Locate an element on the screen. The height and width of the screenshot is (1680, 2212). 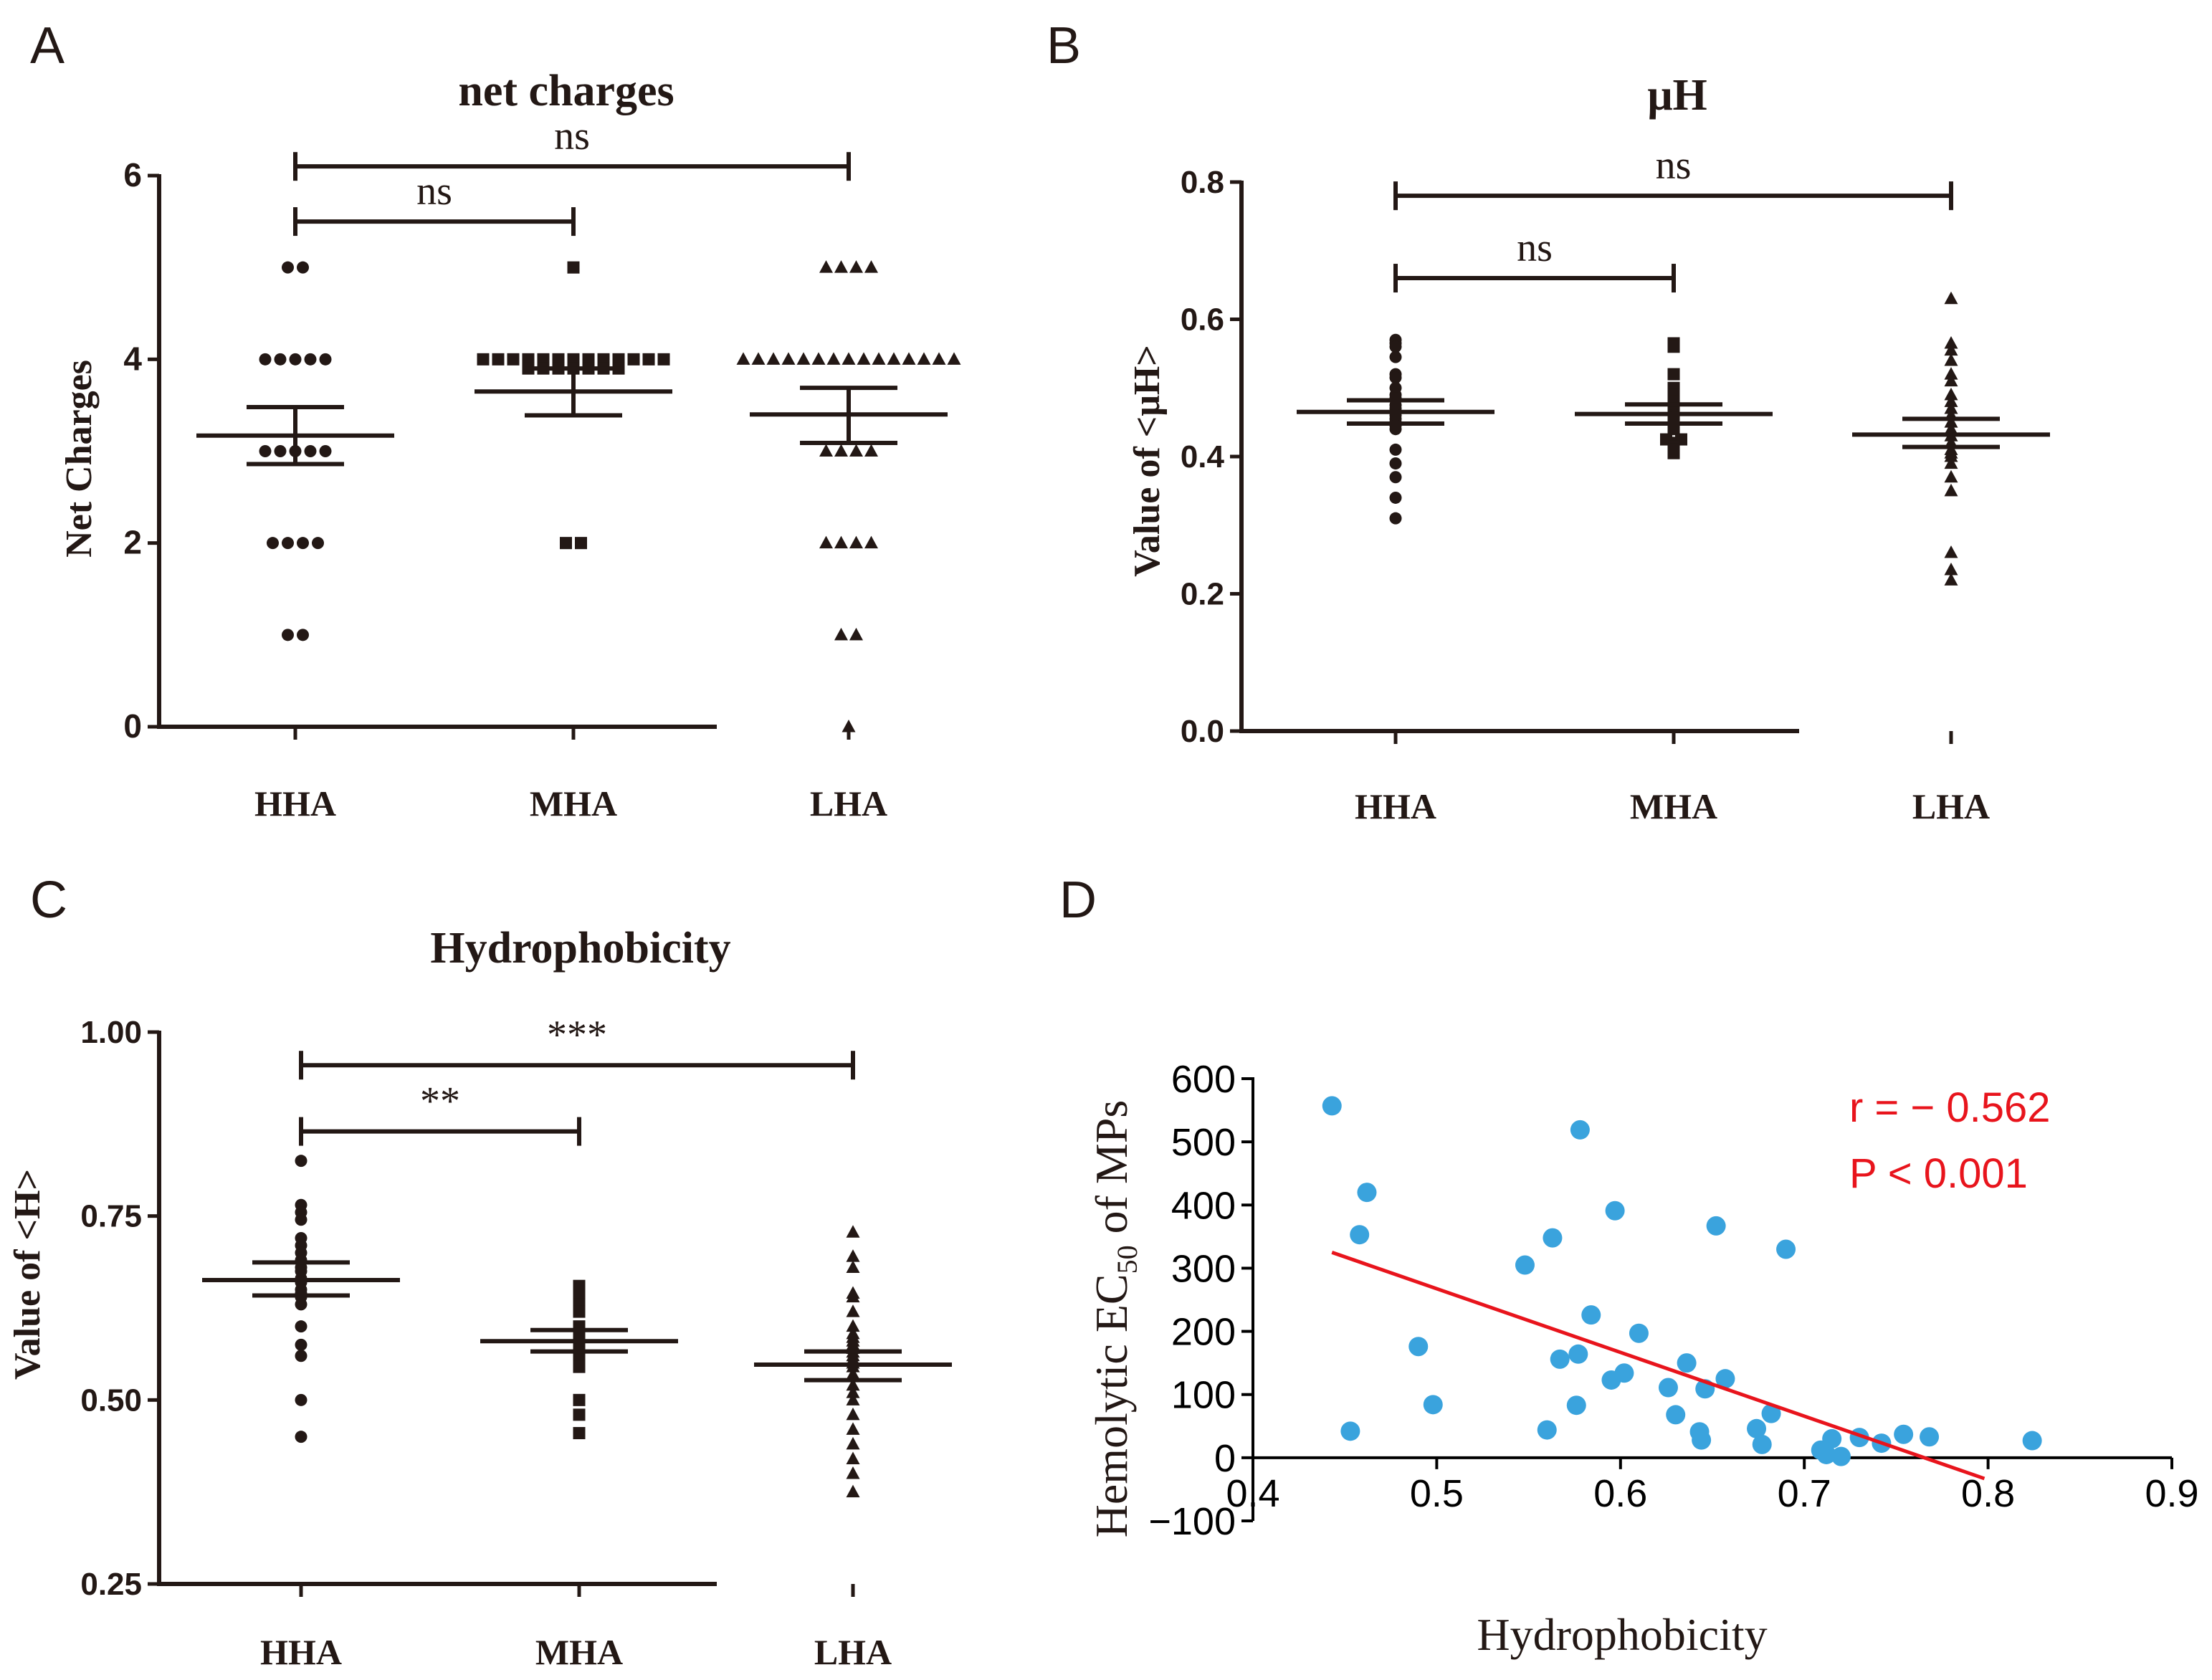
panel-c-category-label: LHA is located at coordinates (853, 1652).